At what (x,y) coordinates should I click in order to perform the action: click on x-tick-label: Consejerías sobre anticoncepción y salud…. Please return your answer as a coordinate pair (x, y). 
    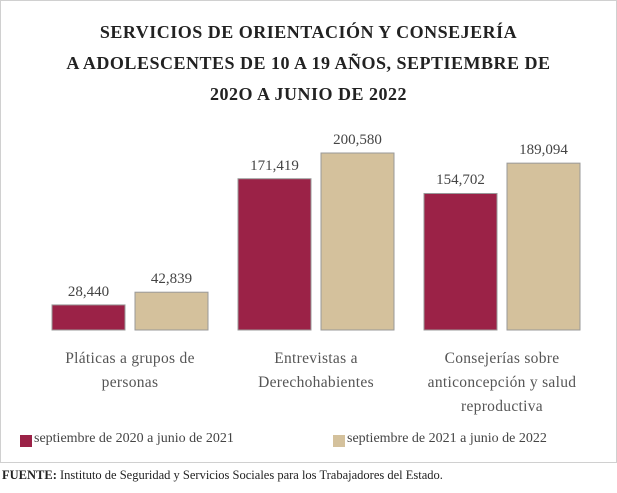
    Looking at the image, I should click on (502, 382).